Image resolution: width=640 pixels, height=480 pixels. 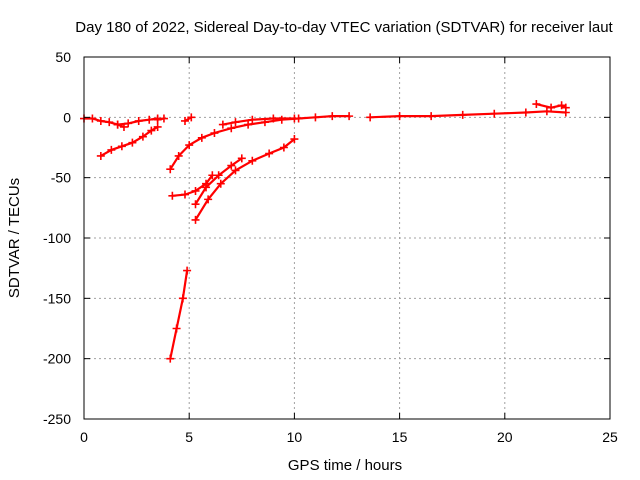 What do you see at coordinates (57, 298) in the screenshot?
I see `y-tick-label: -150` at bounding box center [57, 298].